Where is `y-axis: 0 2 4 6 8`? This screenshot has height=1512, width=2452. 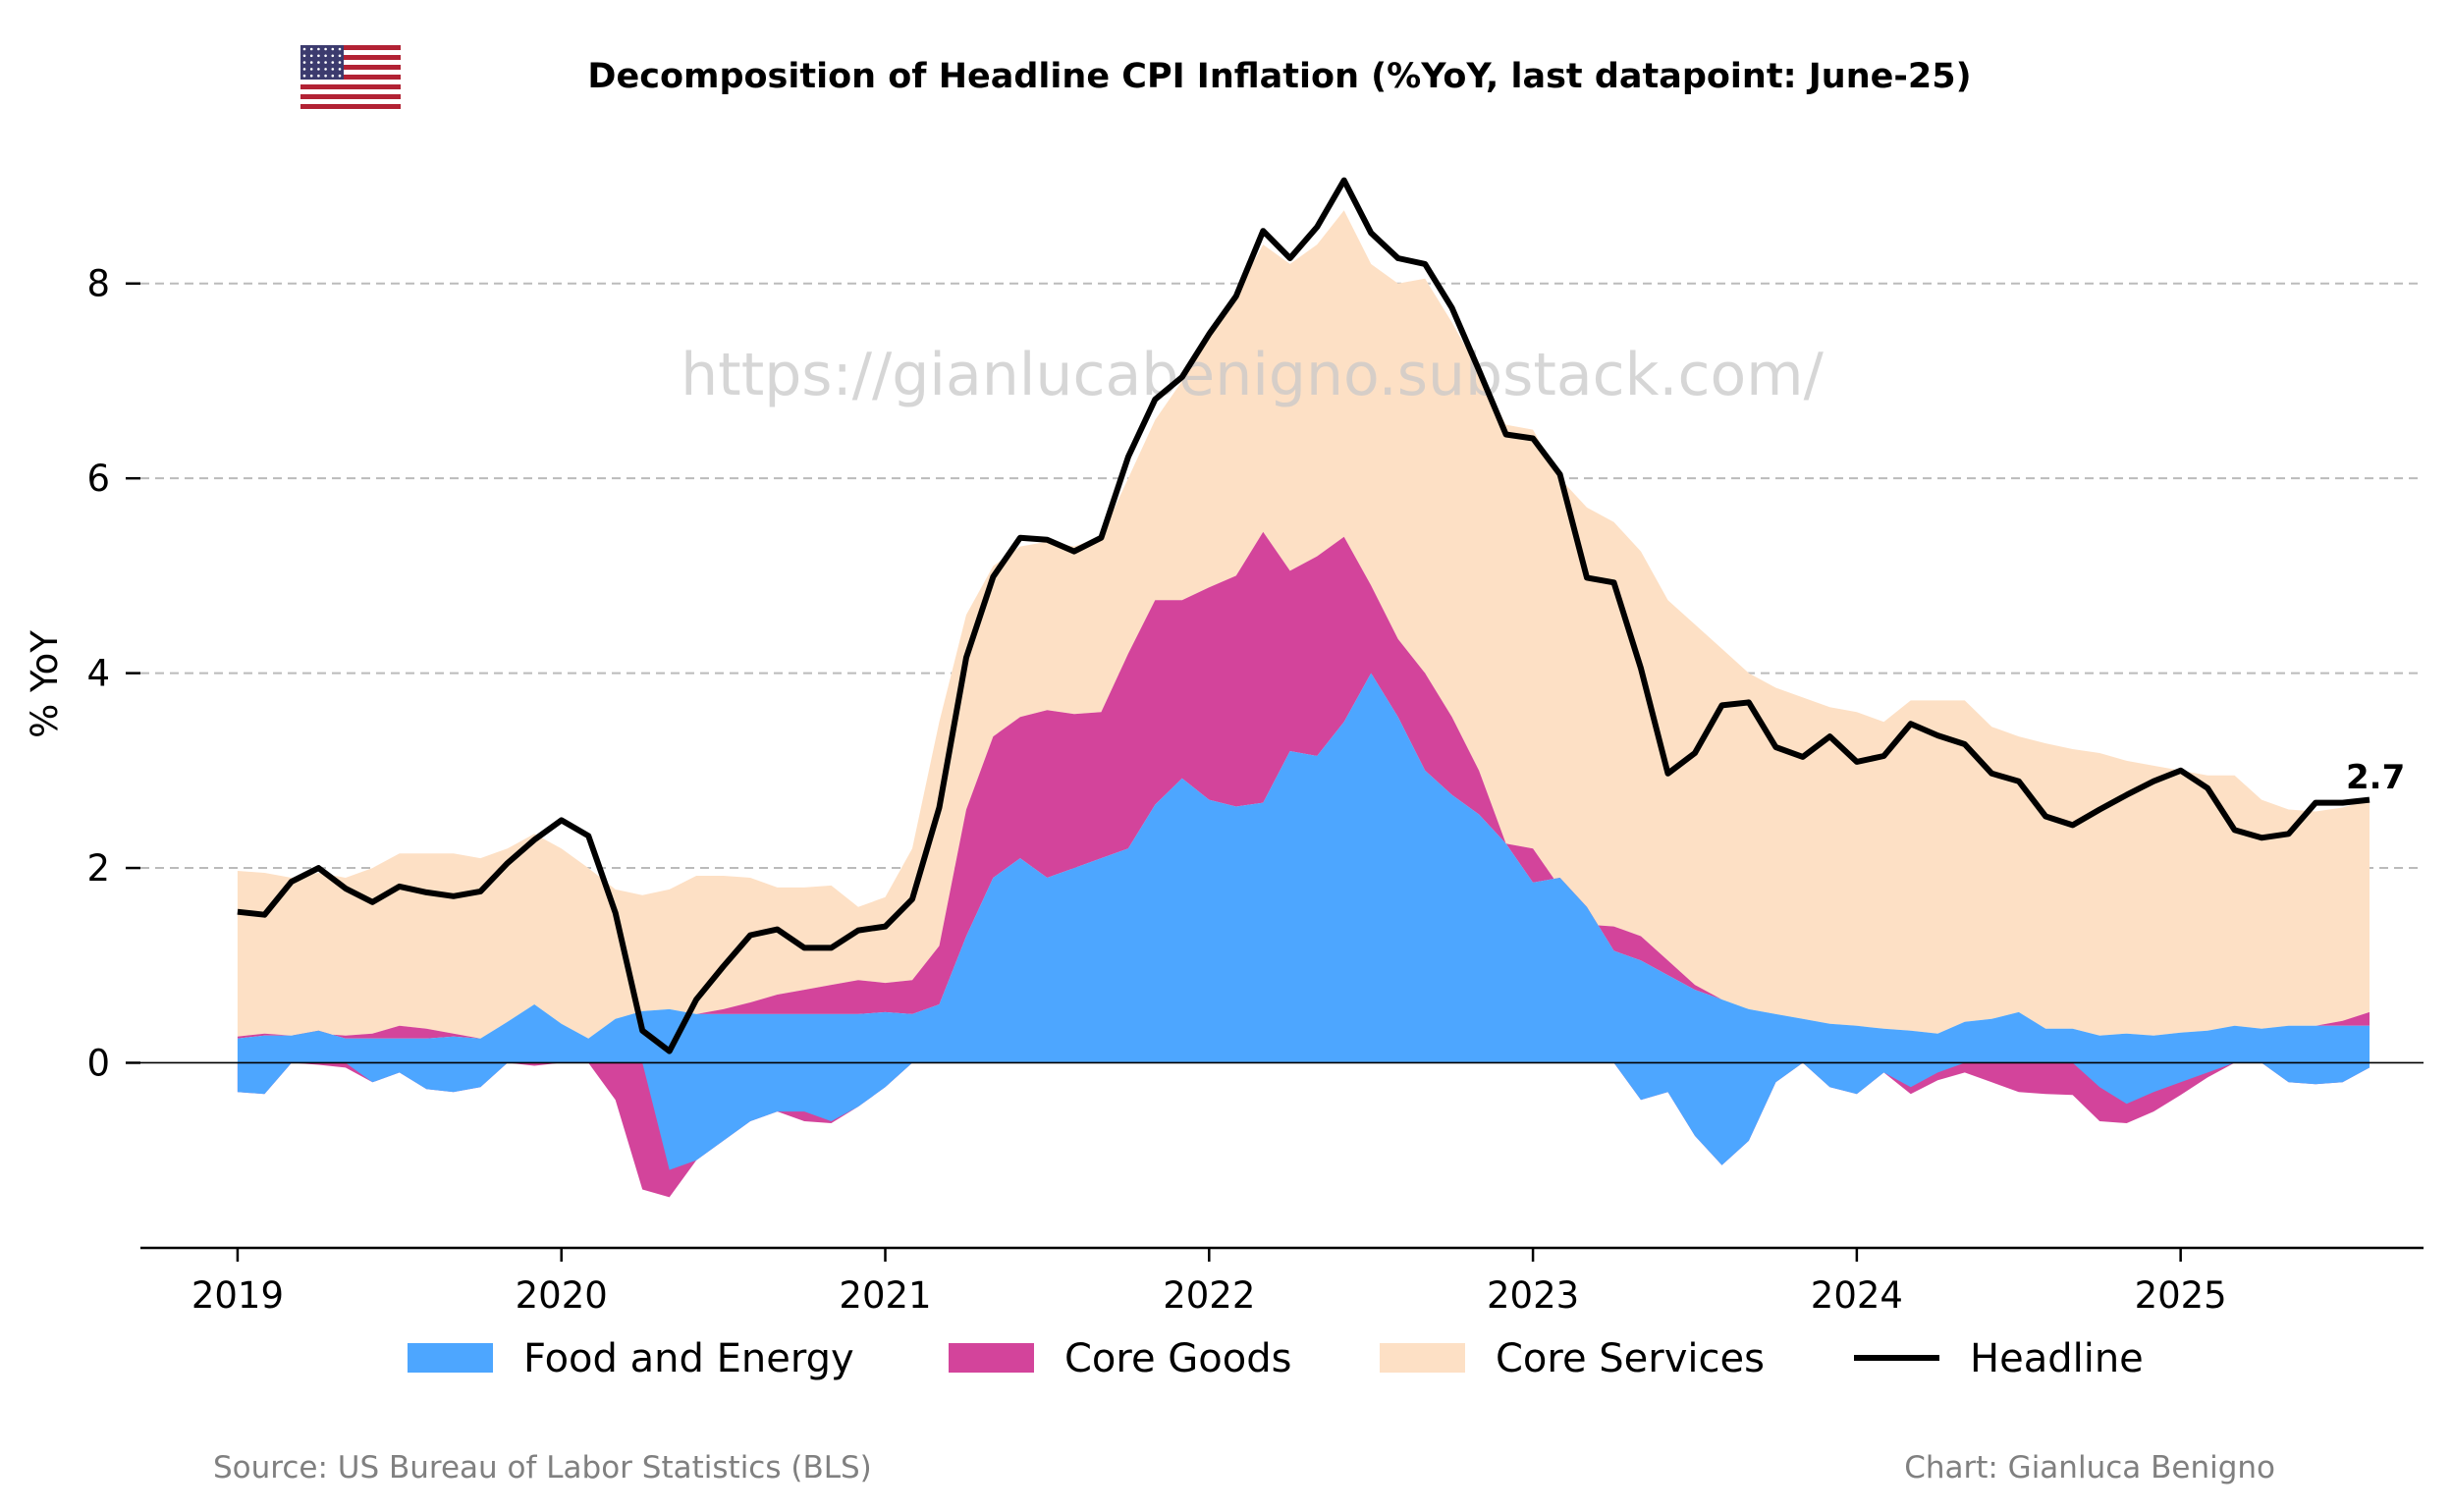 y-axis: 0 2 4 6 8 is located at coordinates (113, 674).